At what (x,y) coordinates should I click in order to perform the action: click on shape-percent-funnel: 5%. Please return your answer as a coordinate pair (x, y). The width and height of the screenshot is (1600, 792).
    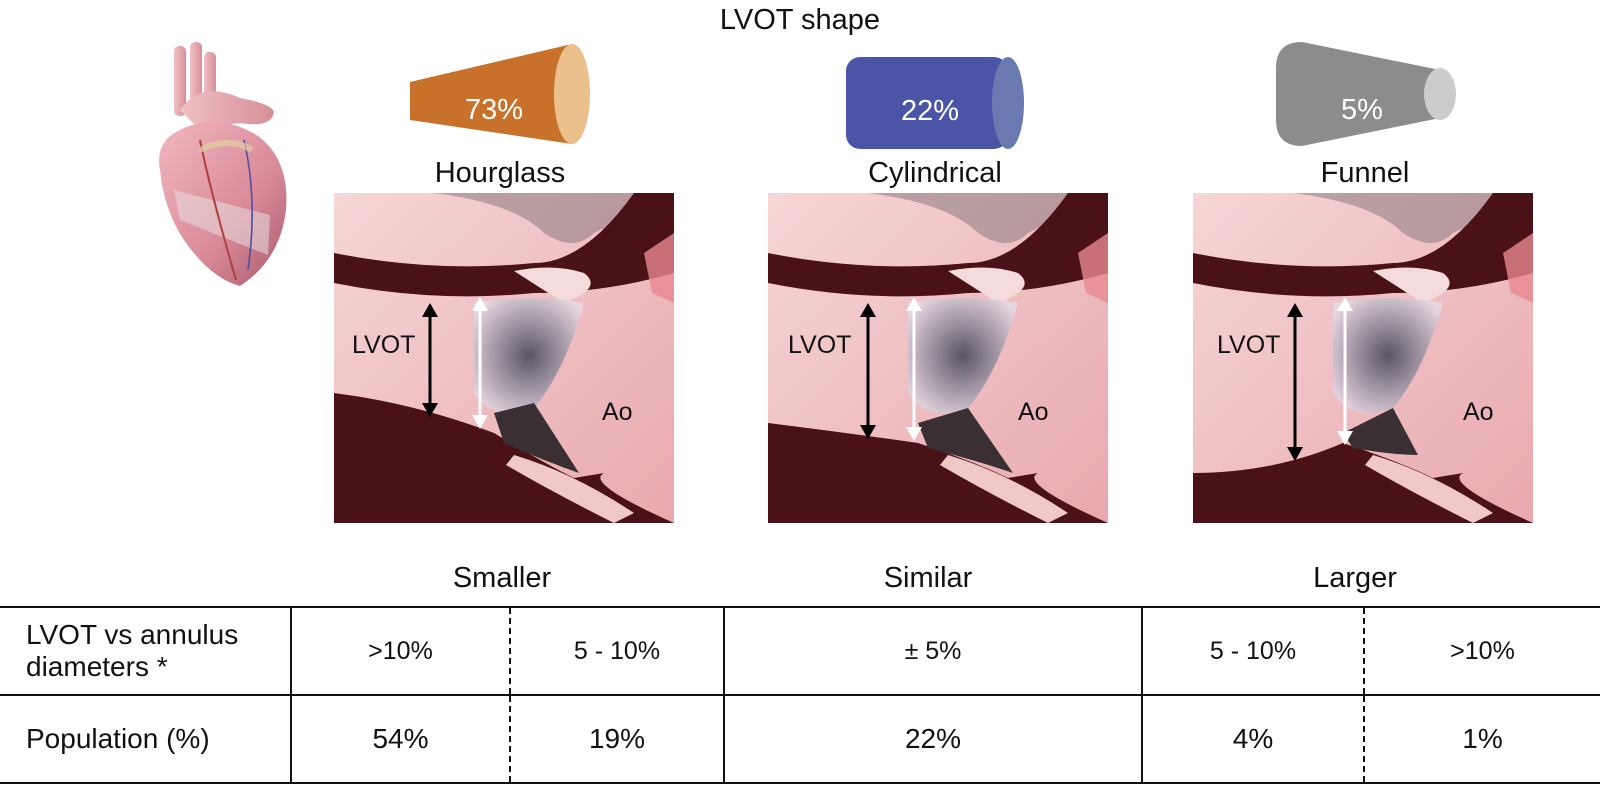
    Looking at the image, I should click on (1362, 110).